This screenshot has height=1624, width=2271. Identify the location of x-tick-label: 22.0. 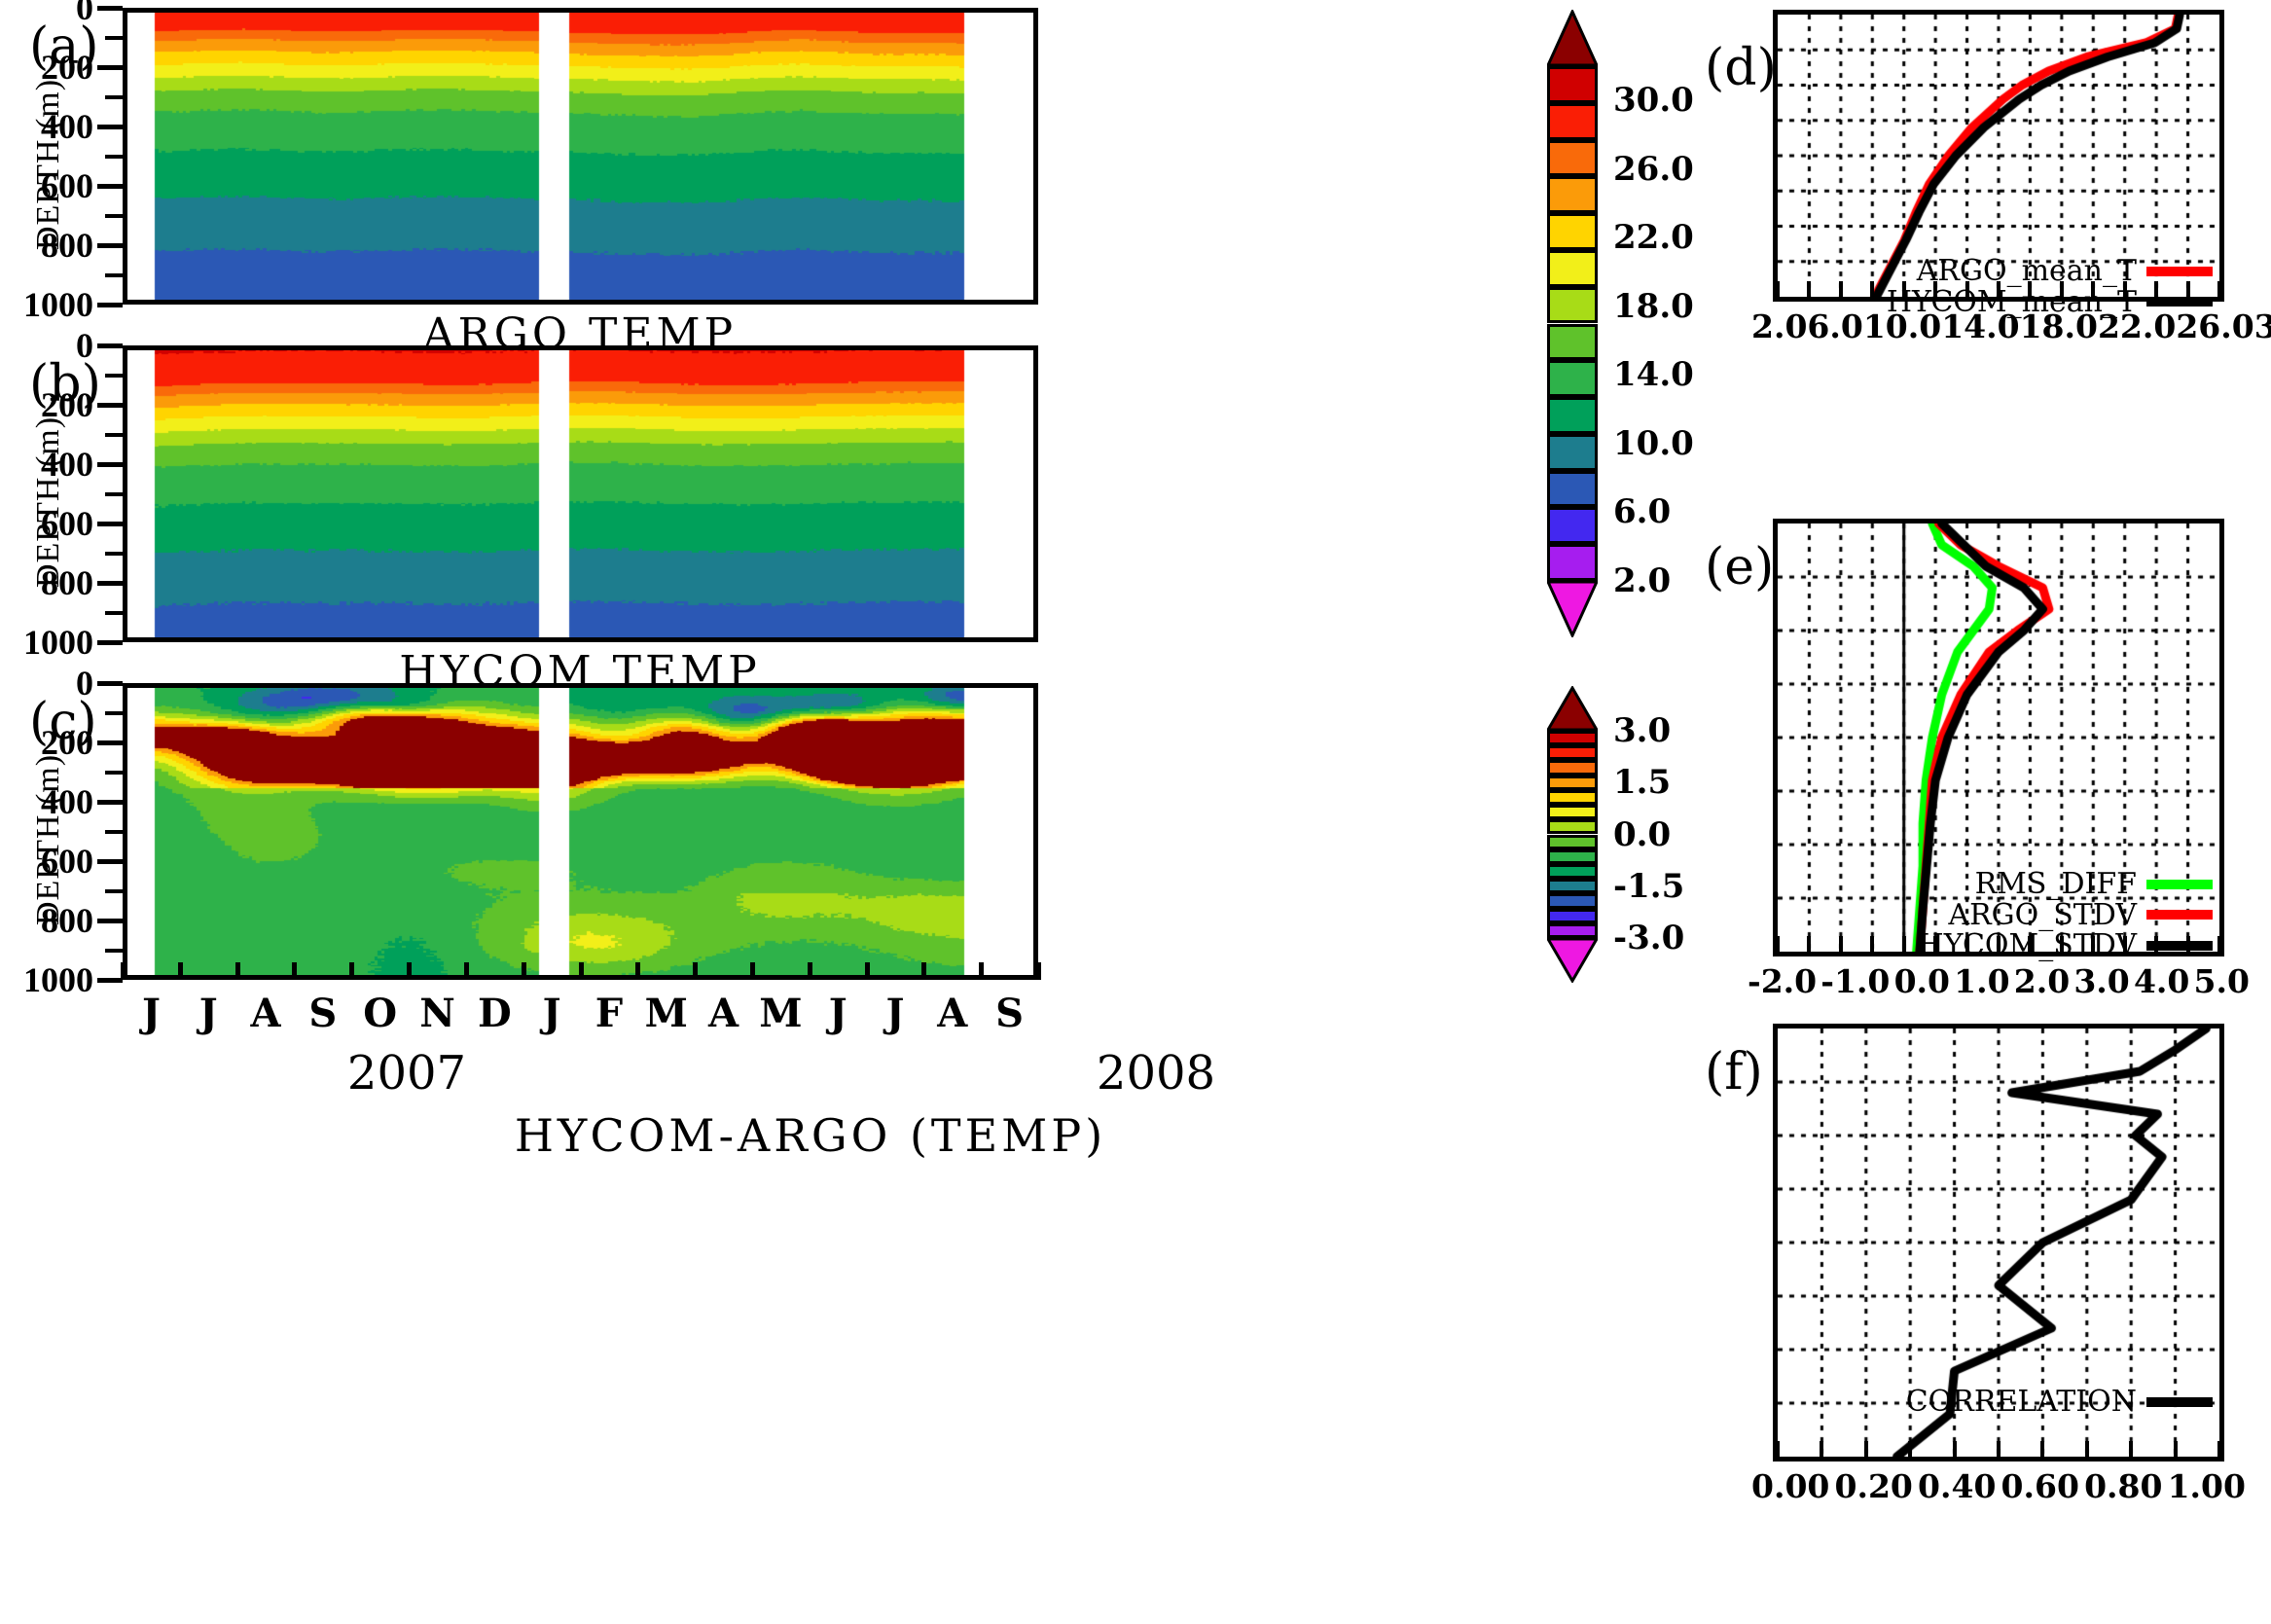
(2137, 326).